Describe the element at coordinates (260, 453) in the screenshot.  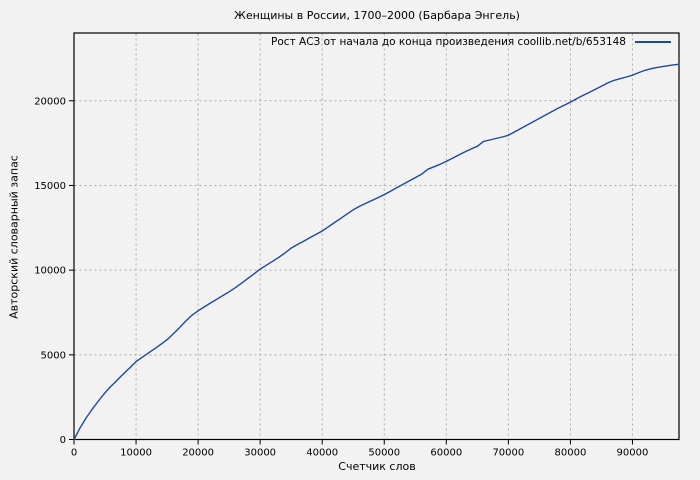
I see `x-tick-label: 30000` at that location.